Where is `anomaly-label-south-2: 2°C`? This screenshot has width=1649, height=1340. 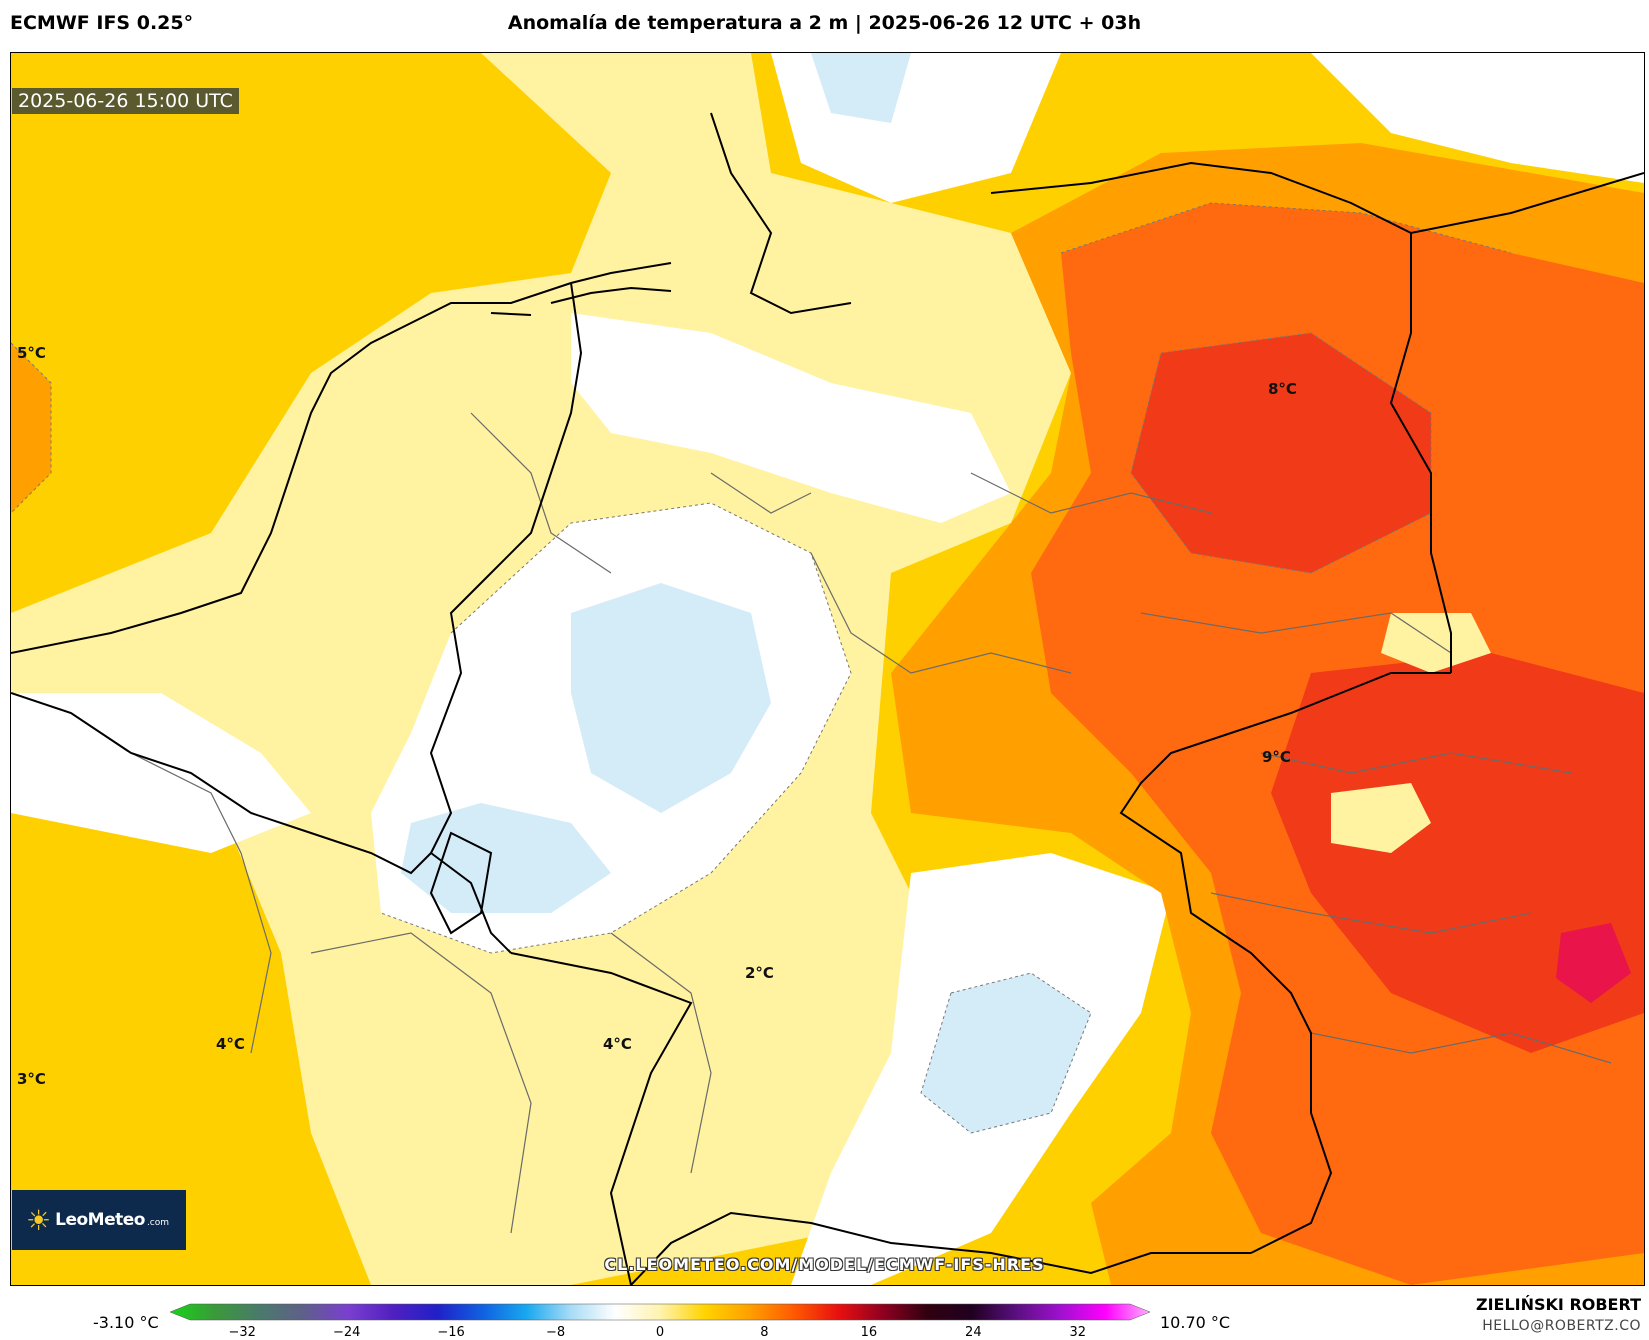 anomaly-label-south-2: 2°C is located at coordinates (759, 973).